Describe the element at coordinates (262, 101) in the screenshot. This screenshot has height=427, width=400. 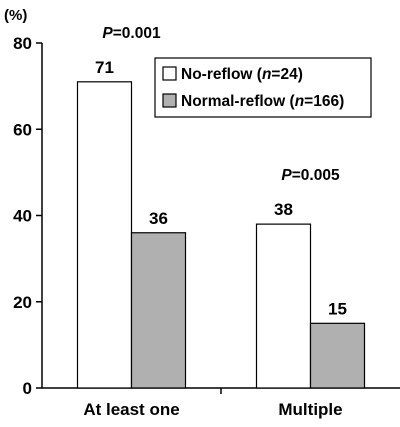
I see `legend-label-normal-reflow: Normal-reflow (n=166)` at that location.